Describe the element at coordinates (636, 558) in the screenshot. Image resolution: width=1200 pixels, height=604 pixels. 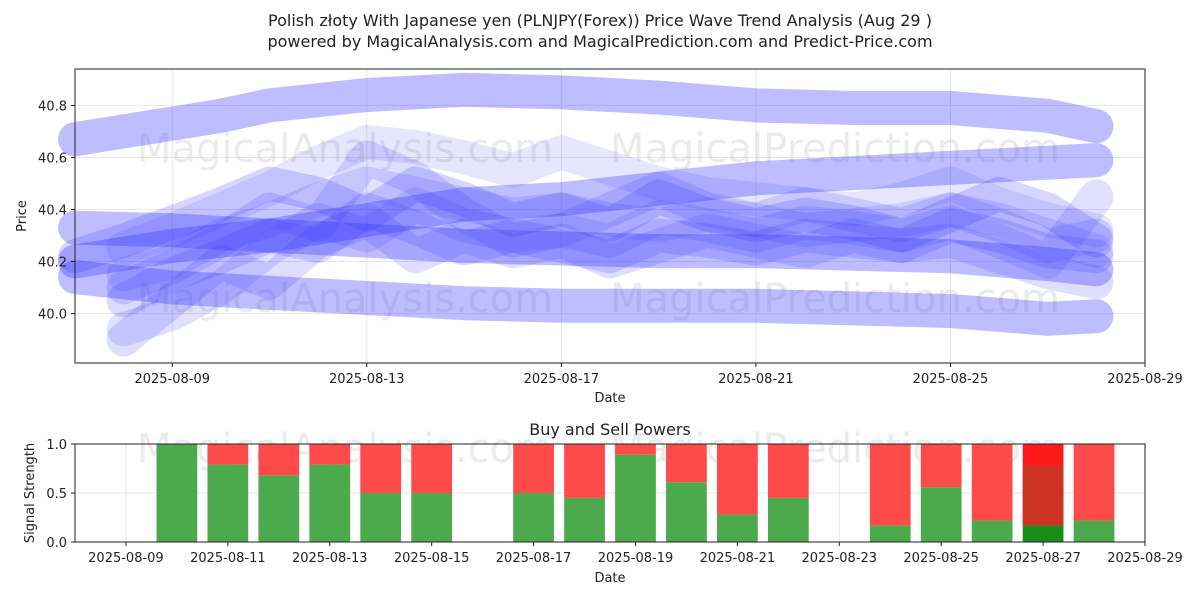
I see `bottom-x-tick-label: 2025-08-19` at that location.